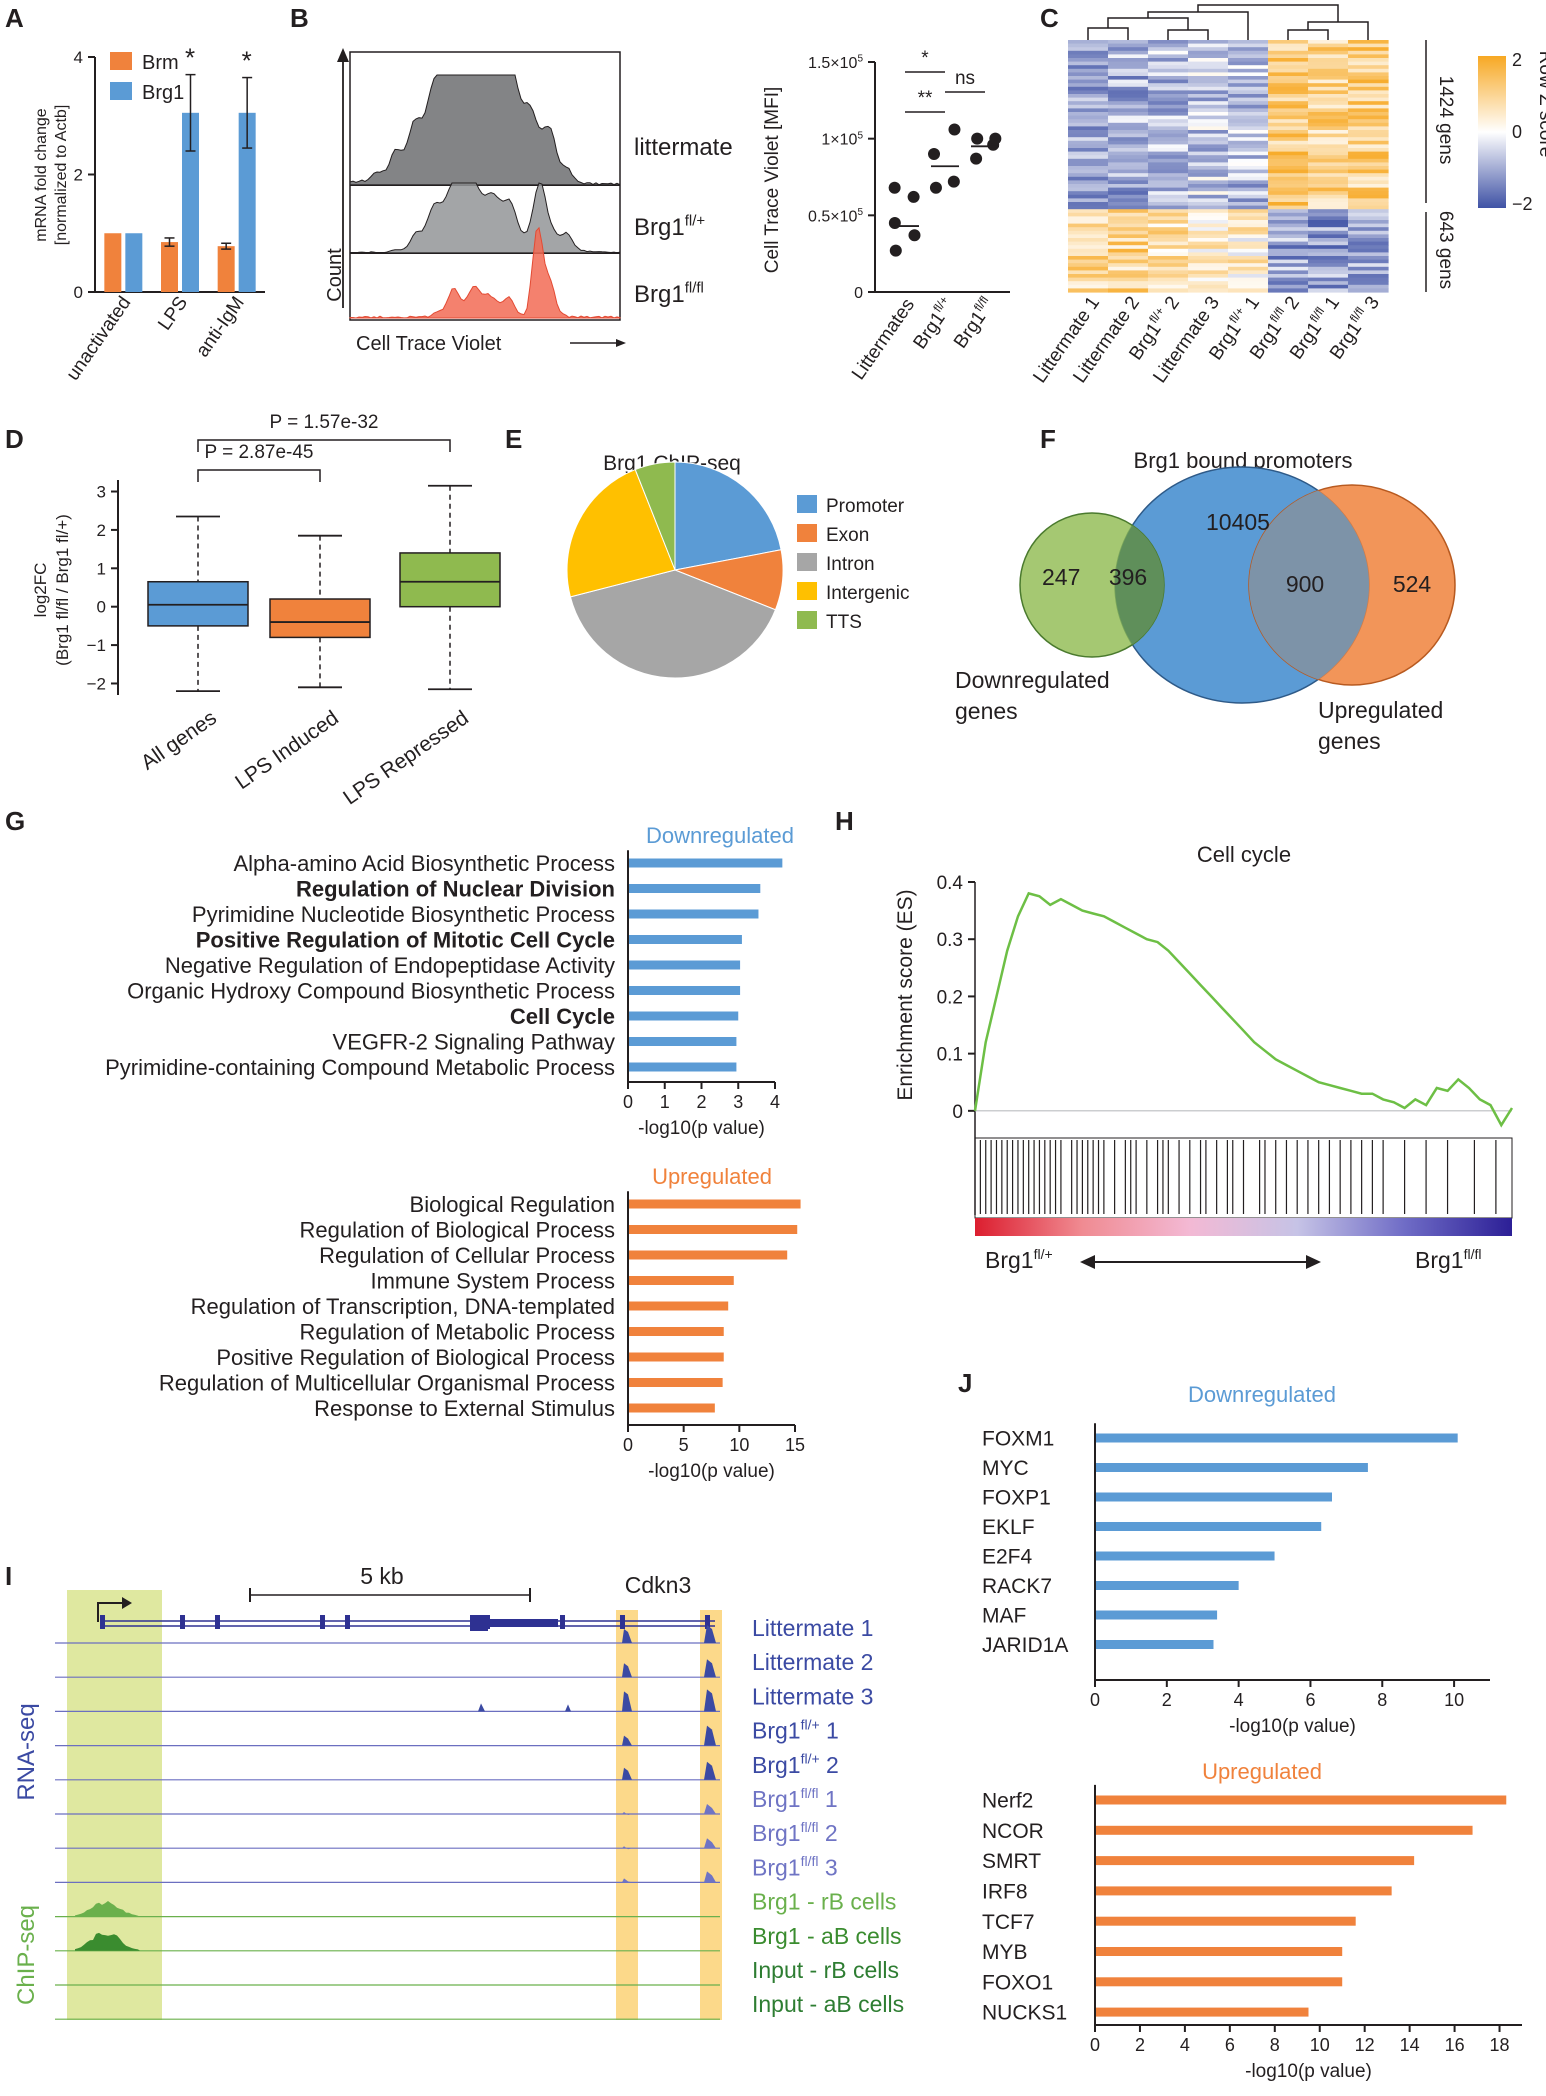 The width and height of the screenshot is (1546, 2096). Describe the element at coordinates (1266, 340) in the screenshot. I see `column-label-base: Brg1` at that location.